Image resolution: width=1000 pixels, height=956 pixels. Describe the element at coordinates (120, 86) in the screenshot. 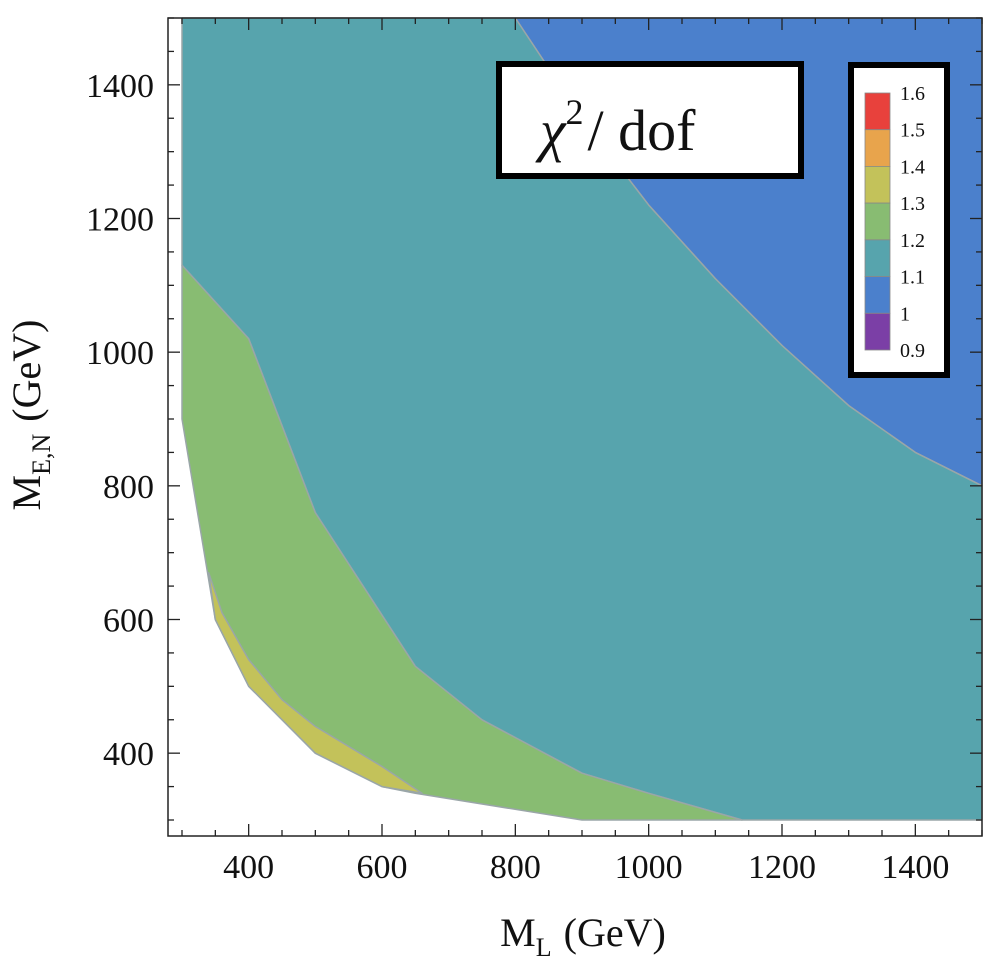

I see `y-tick-label: 1400` at that location.